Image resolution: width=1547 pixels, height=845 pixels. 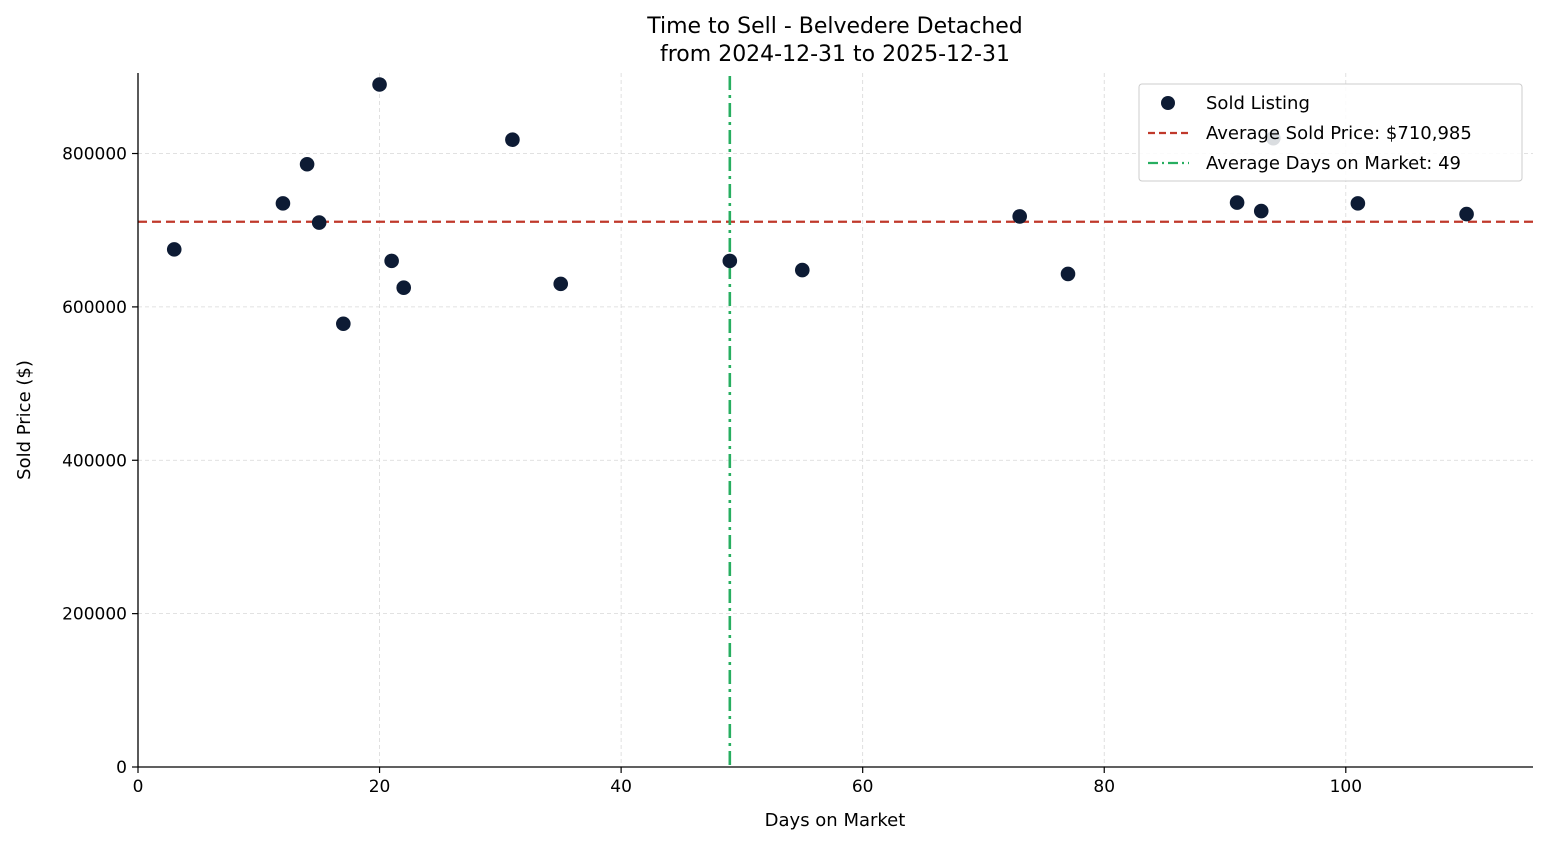 What do you see at coordinates (863, 787) in the screenshot?
I see `x-tick-label: 60` at bounding box center [863, 787].